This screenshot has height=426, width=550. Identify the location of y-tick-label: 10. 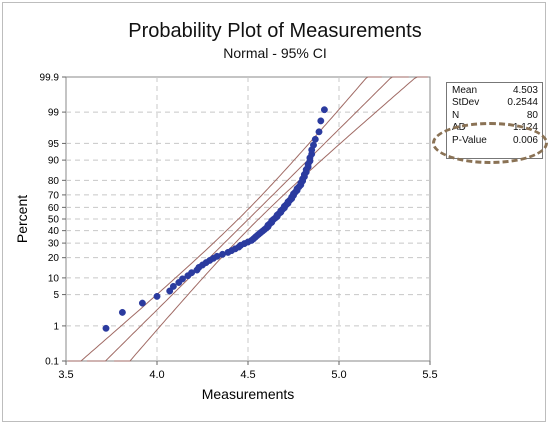
(54, 278).